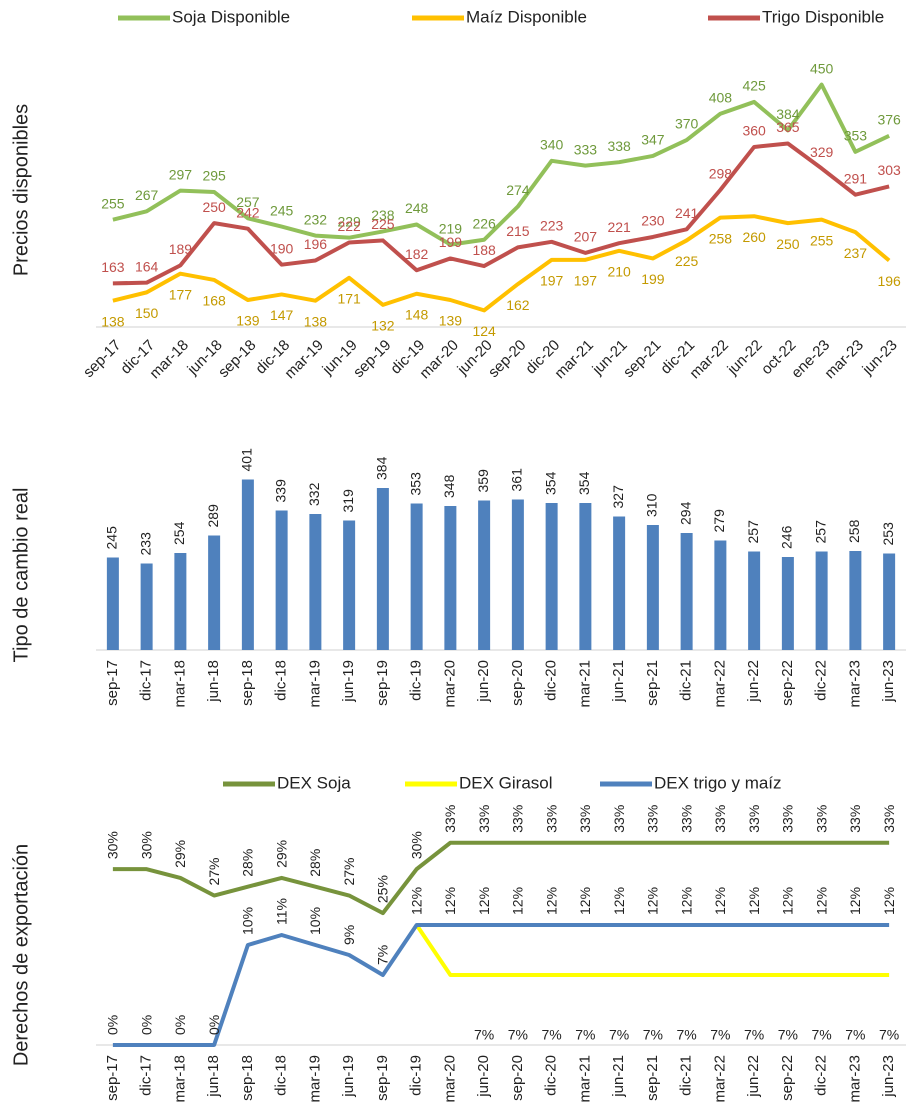 The height and width of the screenshot is (1119, 906). Describe the element at coordinates (518, 305) in the screenshot. I see `value-label: 162` at that location.